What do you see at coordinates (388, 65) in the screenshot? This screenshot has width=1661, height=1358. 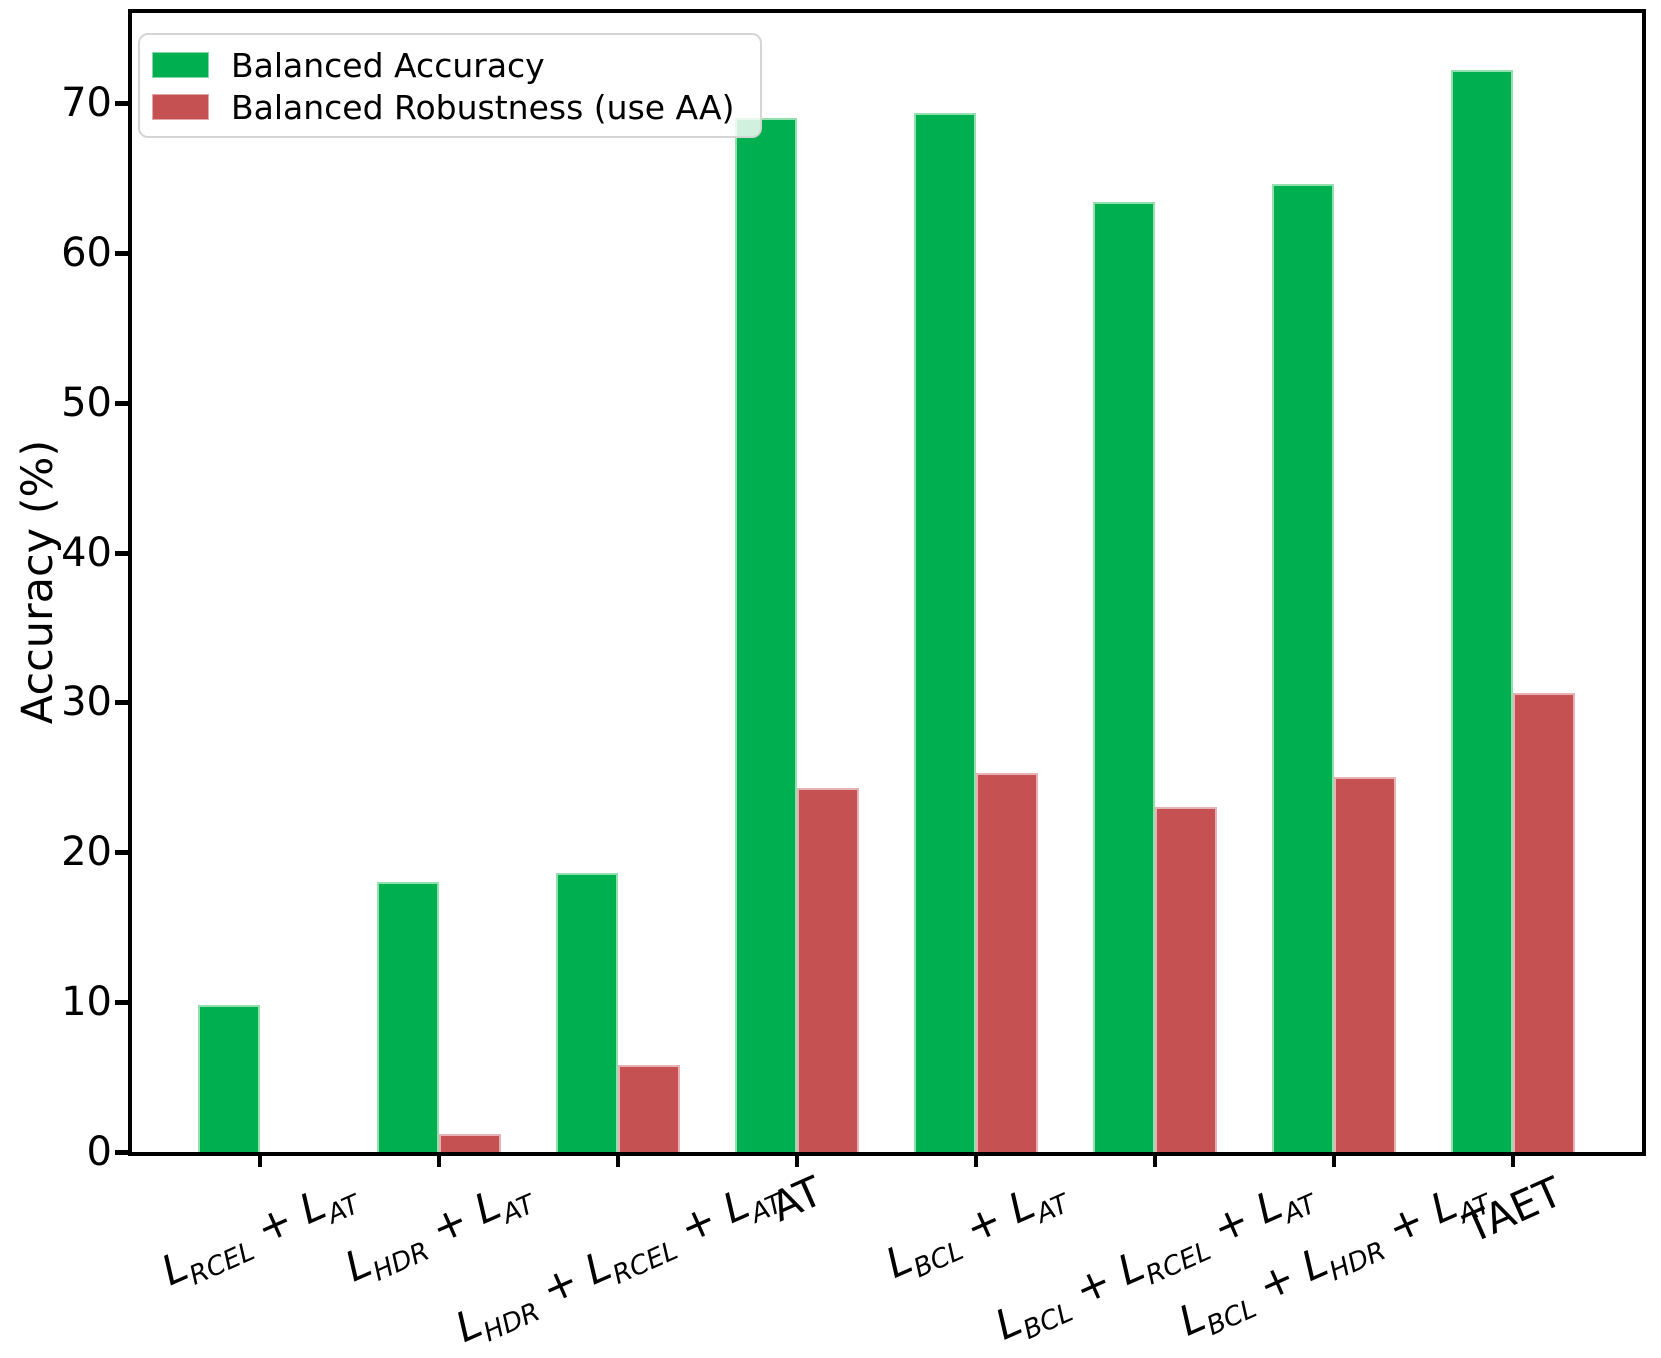 I see `legend-label-accuracy: Balanced Accuracy` at bounding box center [388, 65].